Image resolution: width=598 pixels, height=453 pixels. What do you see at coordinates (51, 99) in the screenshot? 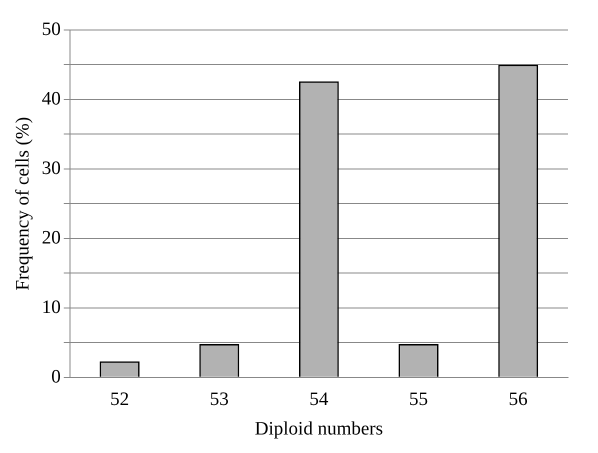
I see `y-tick-label: 40` at bounding box center [51, 99].